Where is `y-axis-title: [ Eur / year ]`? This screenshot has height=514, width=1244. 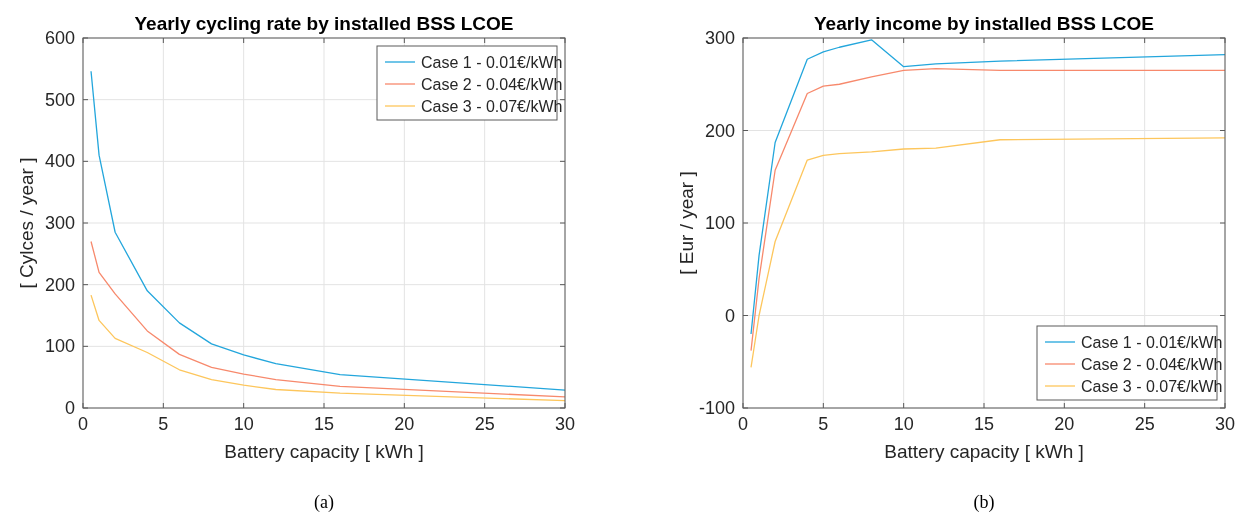
y-axis-title: [ Eur / year ] is located at coordinates (686, 223).